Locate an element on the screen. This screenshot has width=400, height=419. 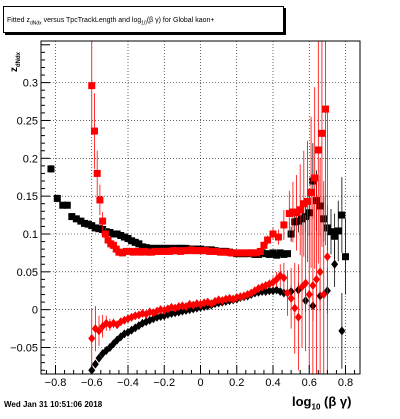
timestamp-footer: Wed Jan 31 10:51:06 2018 is located at coordinates (53, 404).